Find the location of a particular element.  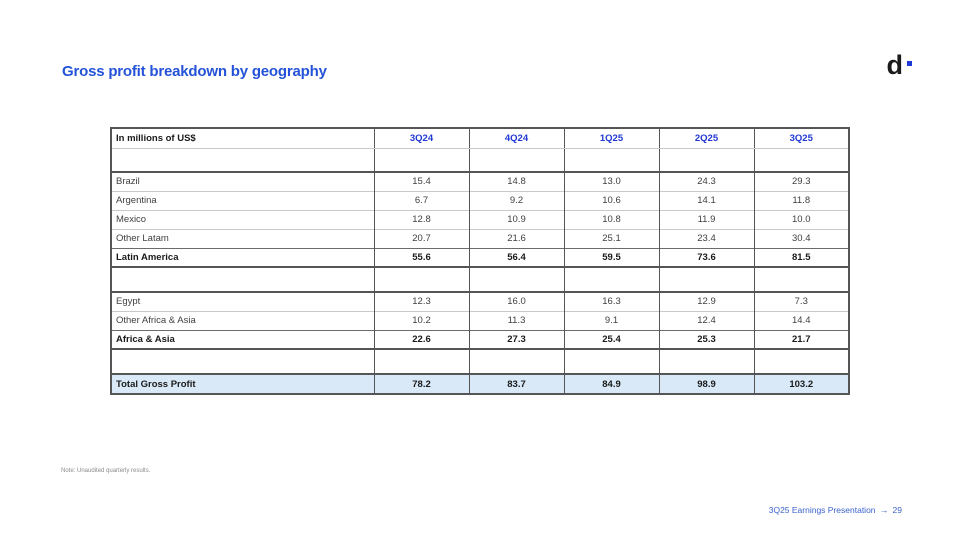

table-row: Argentina 6.7 9.2 10.6 14.1 11.8 is located at coordinates (480, 200).